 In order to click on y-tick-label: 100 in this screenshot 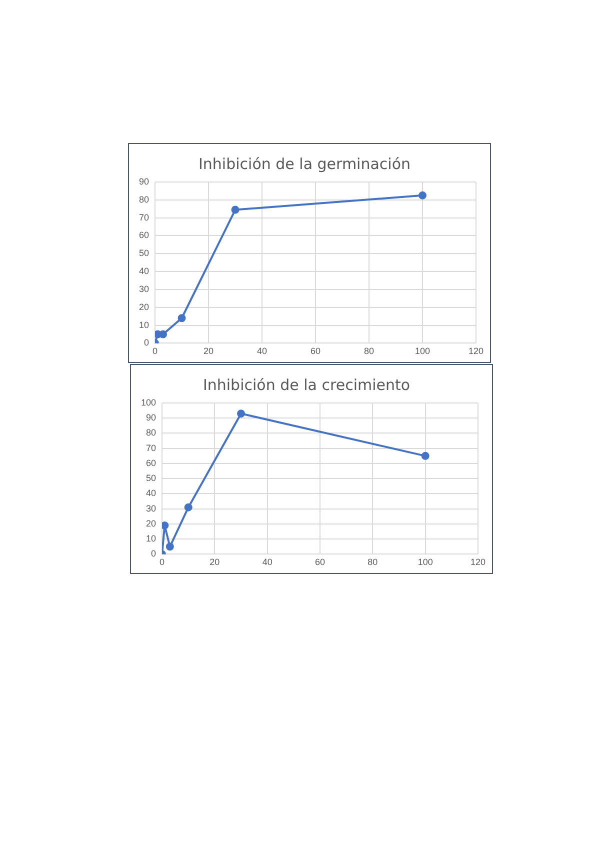, I will do `click(148, 402)`.